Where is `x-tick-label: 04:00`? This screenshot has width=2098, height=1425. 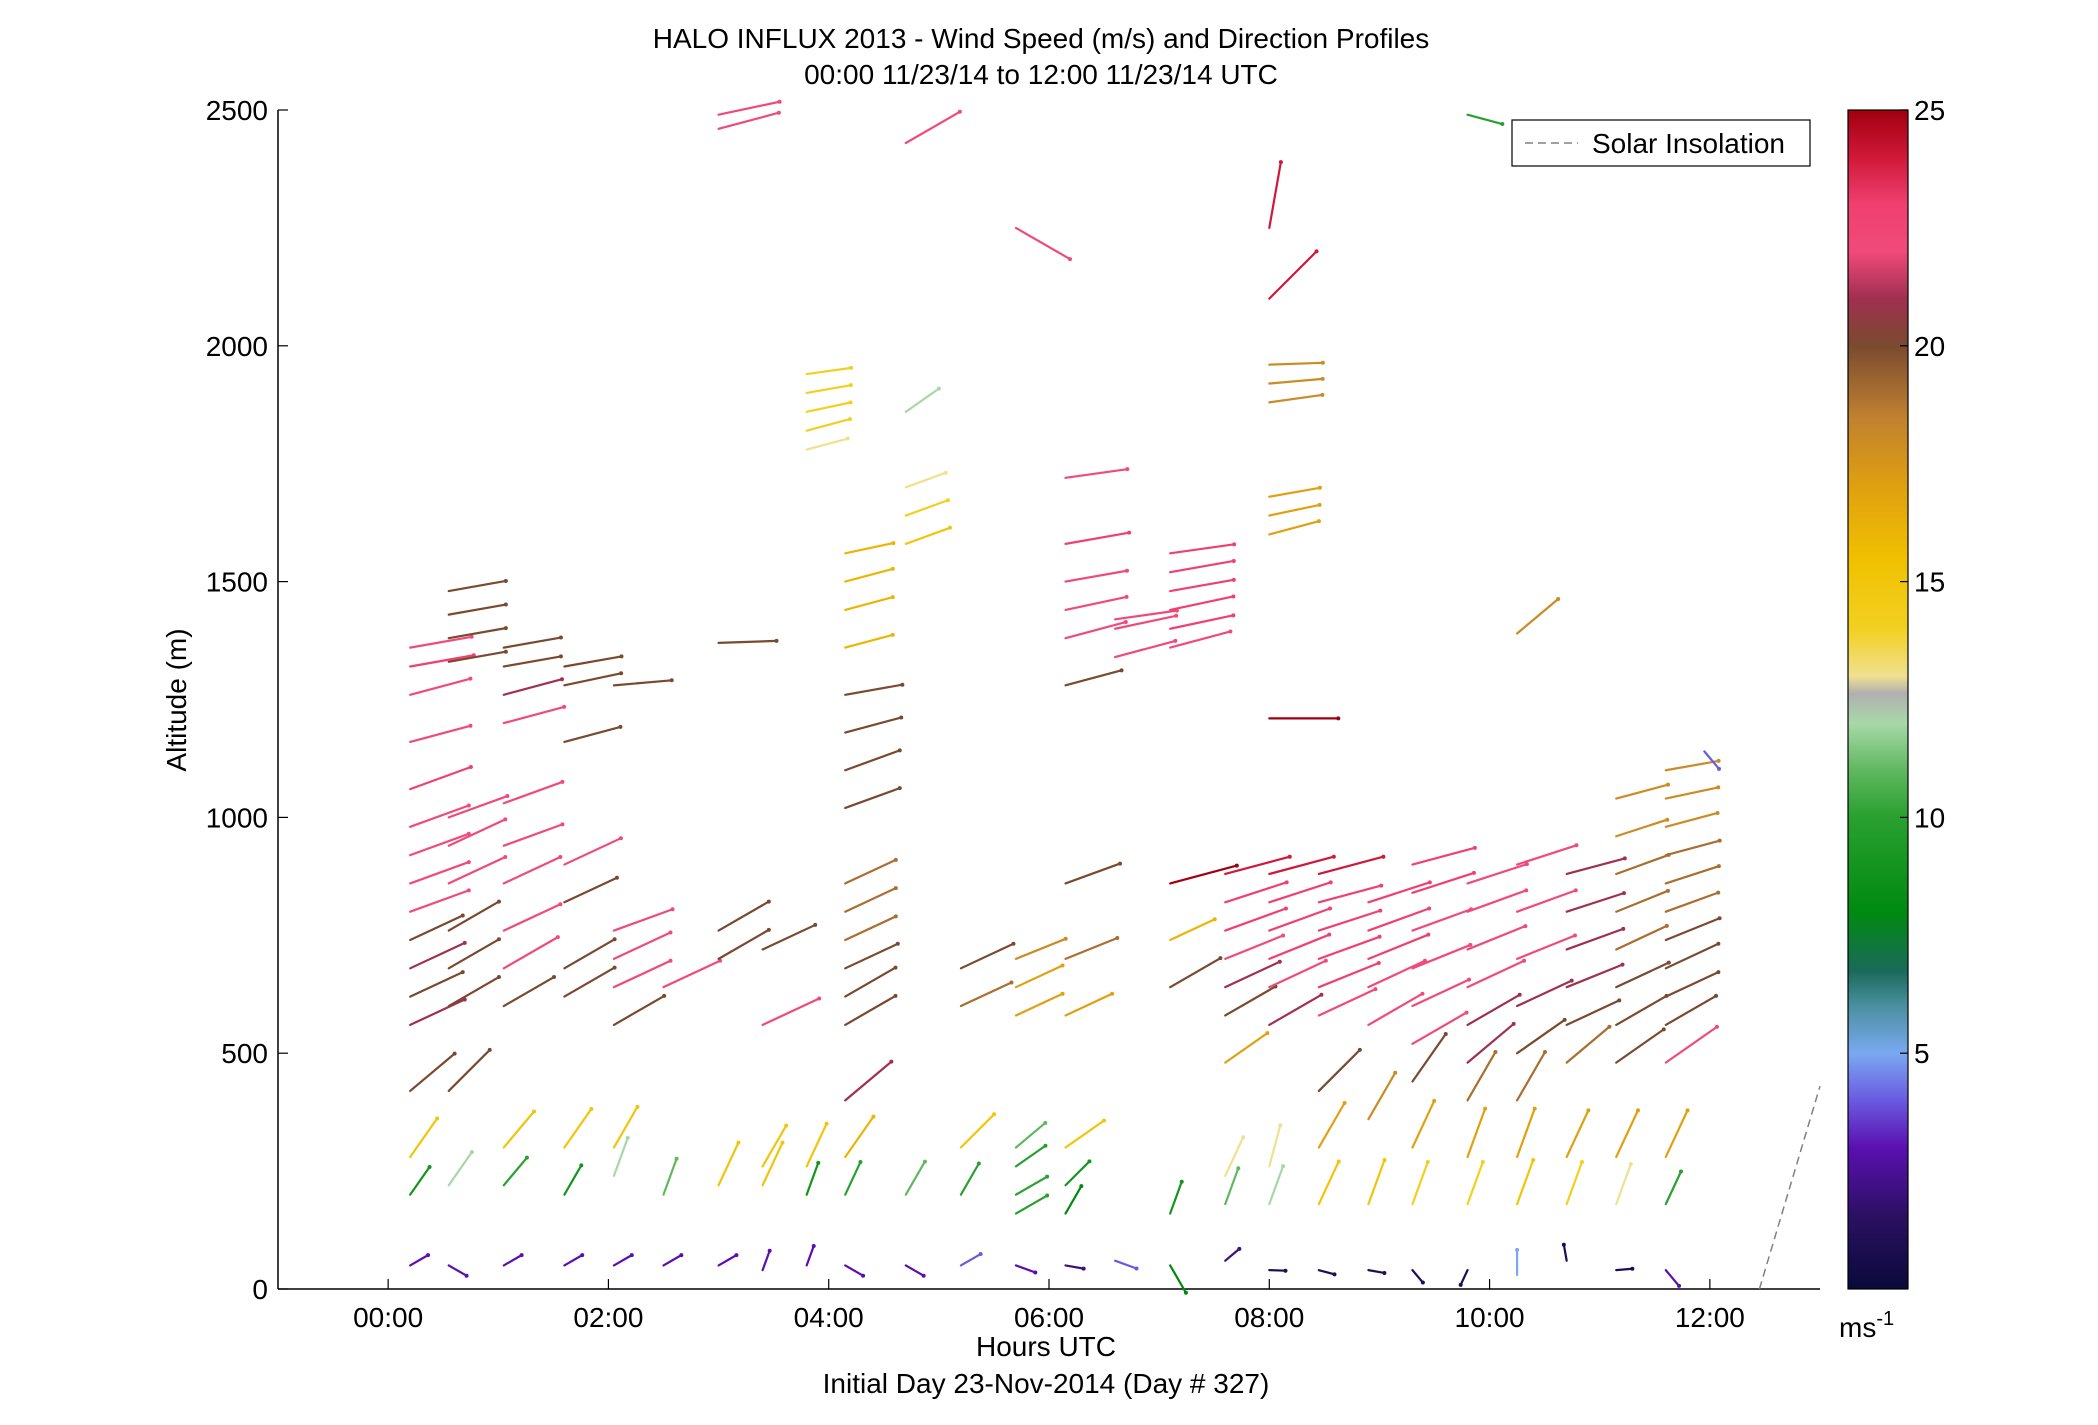
x-tick-label: 04:00 is located at coordinates (829, 1317).